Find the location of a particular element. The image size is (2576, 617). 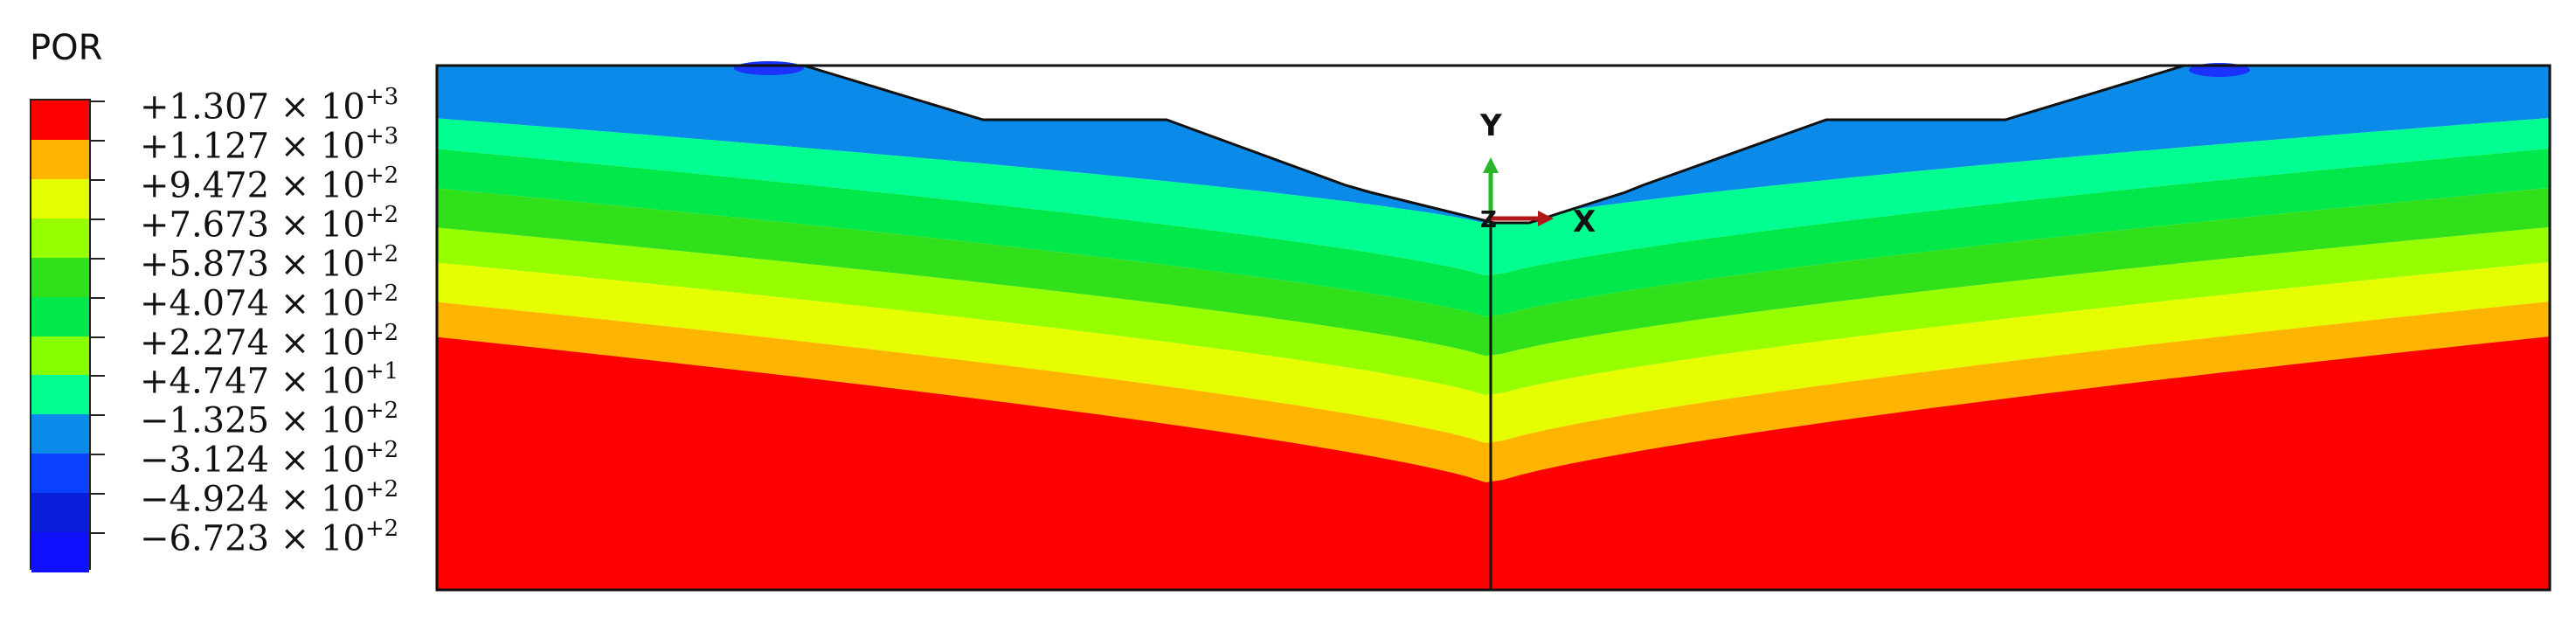

legend-label: −3.124 × 10+2 is located at coordinates (269, 459).